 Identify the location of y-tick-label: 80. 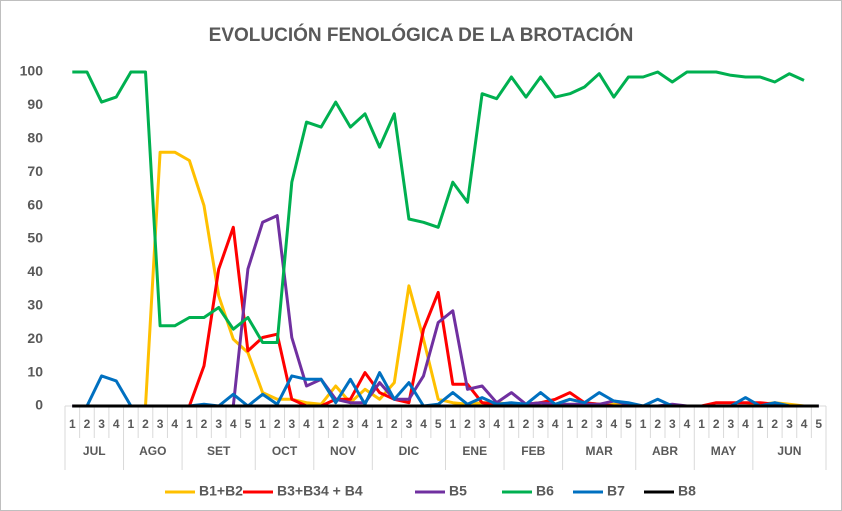
(35, 138).